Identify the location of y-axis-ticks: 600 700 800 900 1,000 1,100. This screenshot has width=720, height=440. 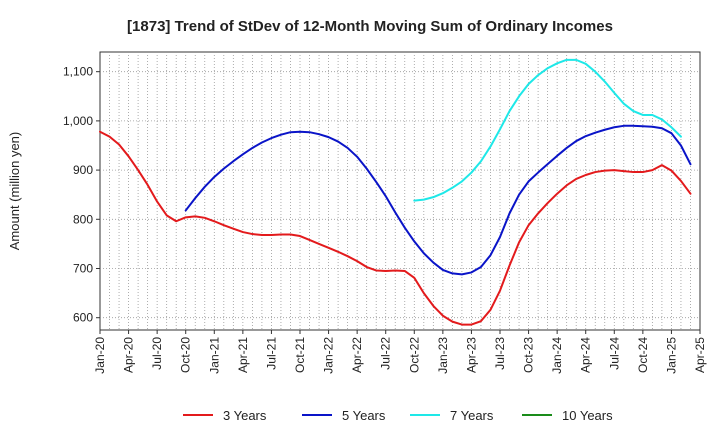
(81, 195).